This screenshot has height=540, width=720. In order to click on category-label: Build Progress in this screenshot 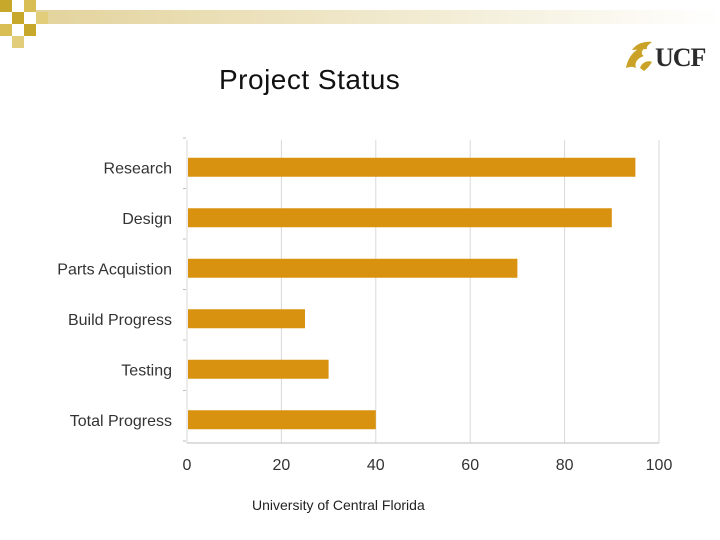, I will do `click(120, 320)`.